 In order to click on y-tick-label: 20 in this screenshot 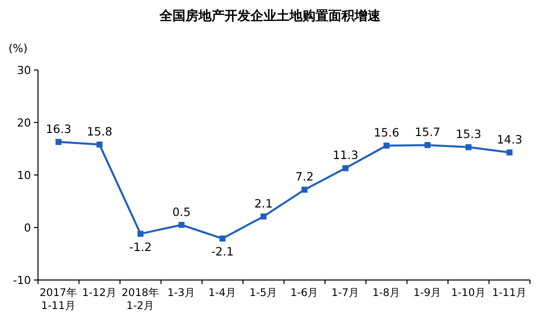, I will do `click(24, 123)`.